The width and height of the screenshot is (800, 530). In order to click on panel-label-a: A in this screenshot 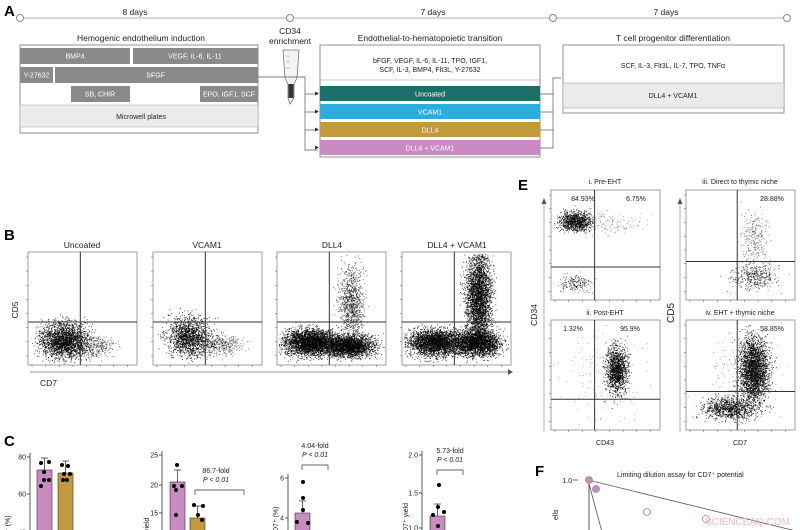, I will do `click(9, 11)`.